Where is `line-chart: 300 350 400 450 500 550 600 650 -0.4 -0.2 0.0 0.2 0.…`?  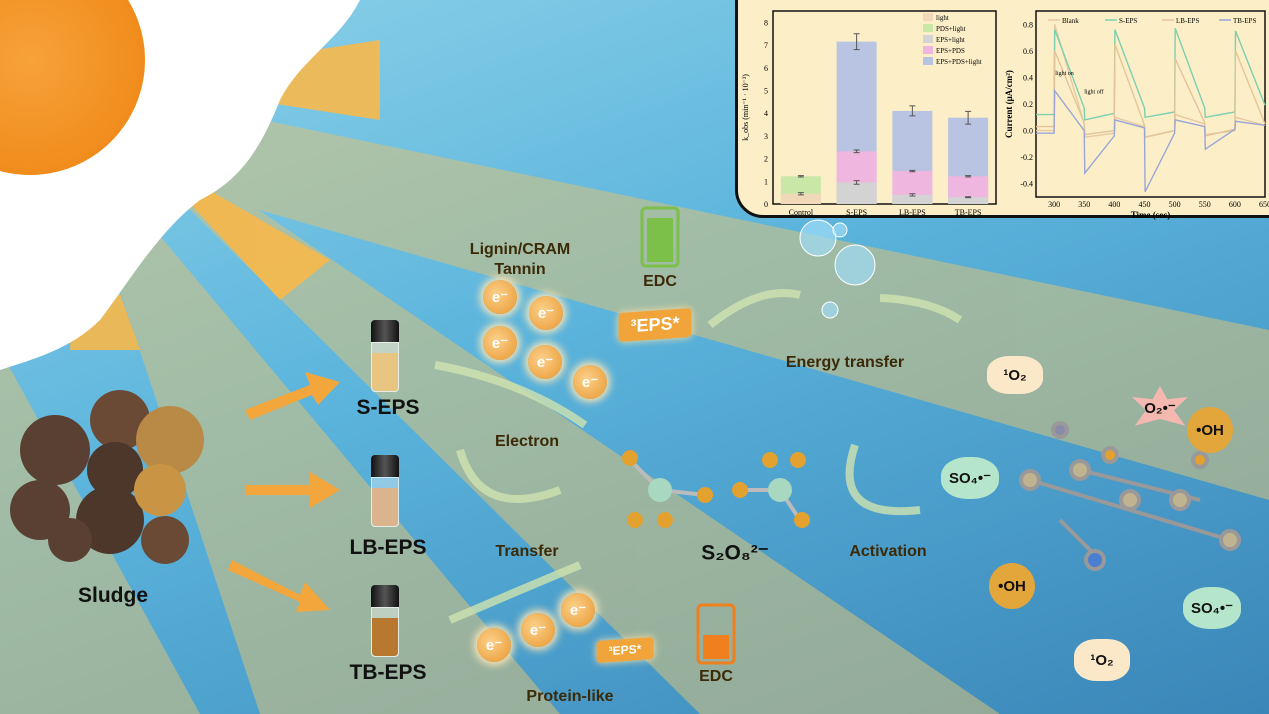 line-chart: 300 350 400 450 500 550 600 650 -0.4 -0.2 0.0 0.2 0.… is located at coordinates (1136, 115).